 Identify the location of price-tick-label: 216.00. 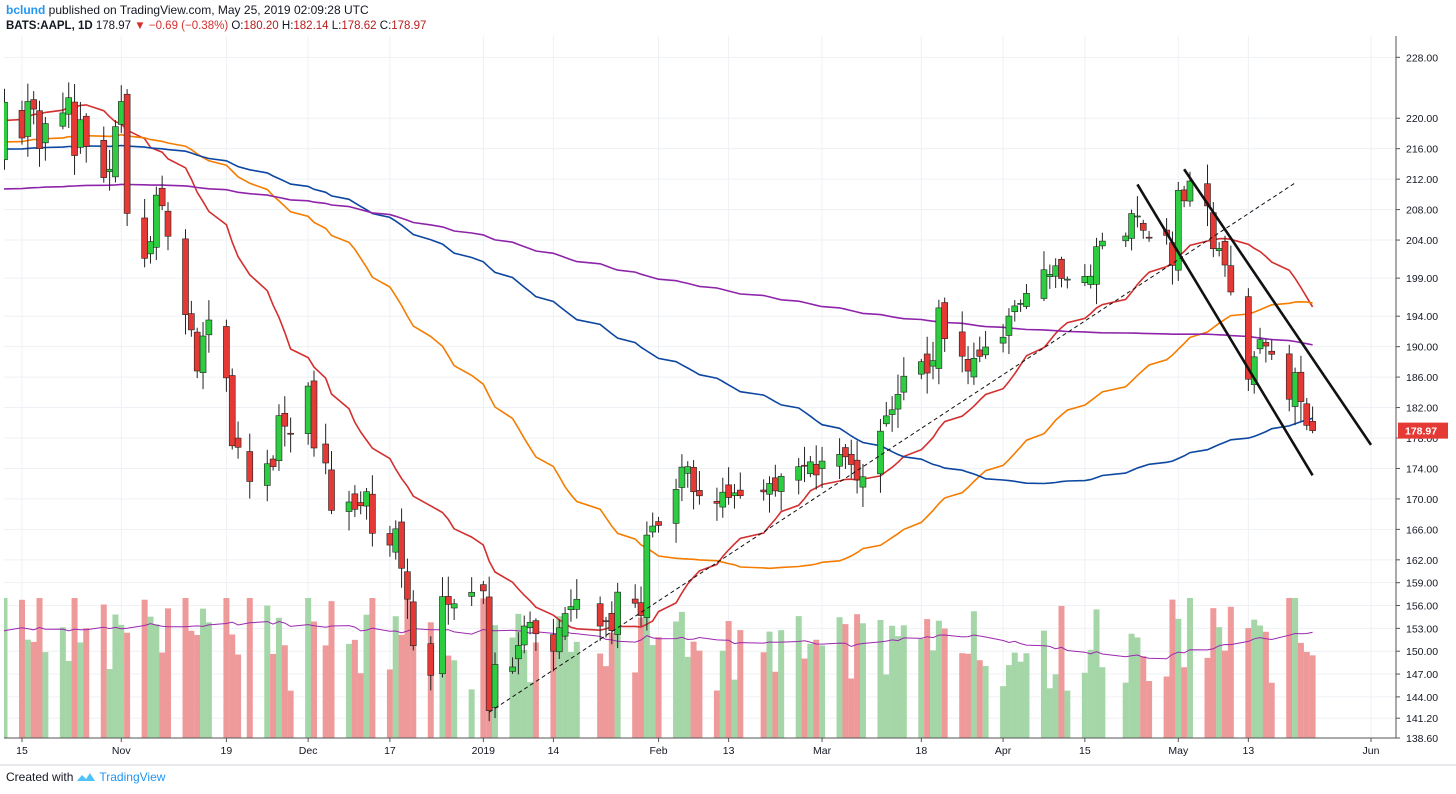
(1422, 150).